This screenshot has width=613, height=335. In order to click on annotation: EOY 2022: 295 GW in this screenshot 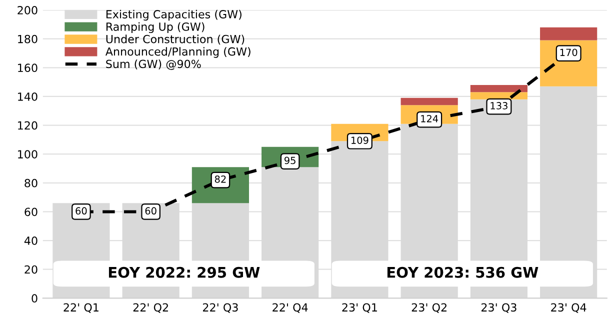, I will do `click(184, 272)`.